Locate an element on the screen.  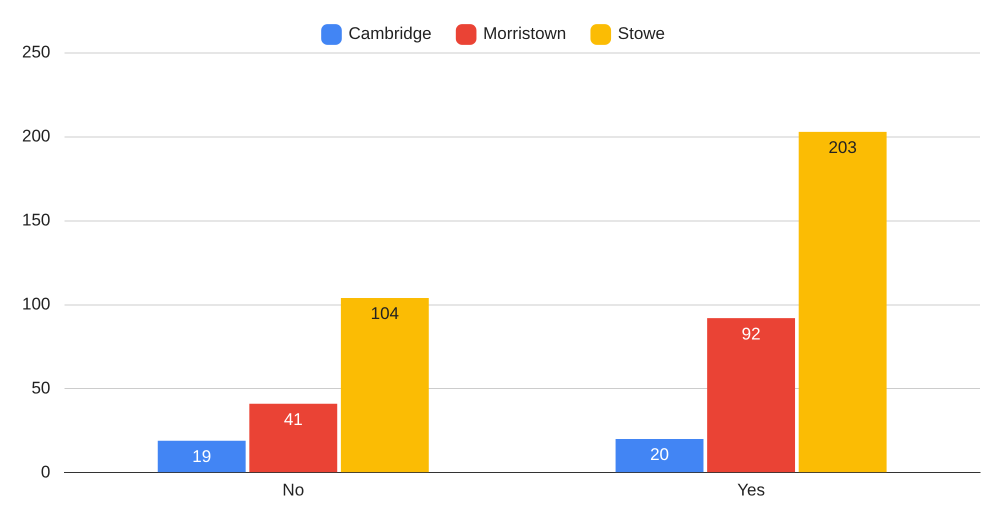
y-tick-label: 250 is located at coordinates (36, 52).